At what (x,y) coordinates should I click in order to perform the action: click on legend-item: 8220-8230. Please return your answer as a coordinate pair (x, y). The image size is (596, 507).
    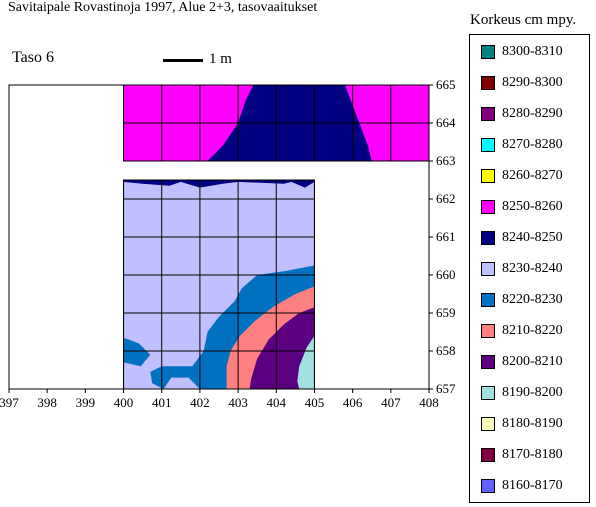
    Looking at the image, I should click on (522, 300).